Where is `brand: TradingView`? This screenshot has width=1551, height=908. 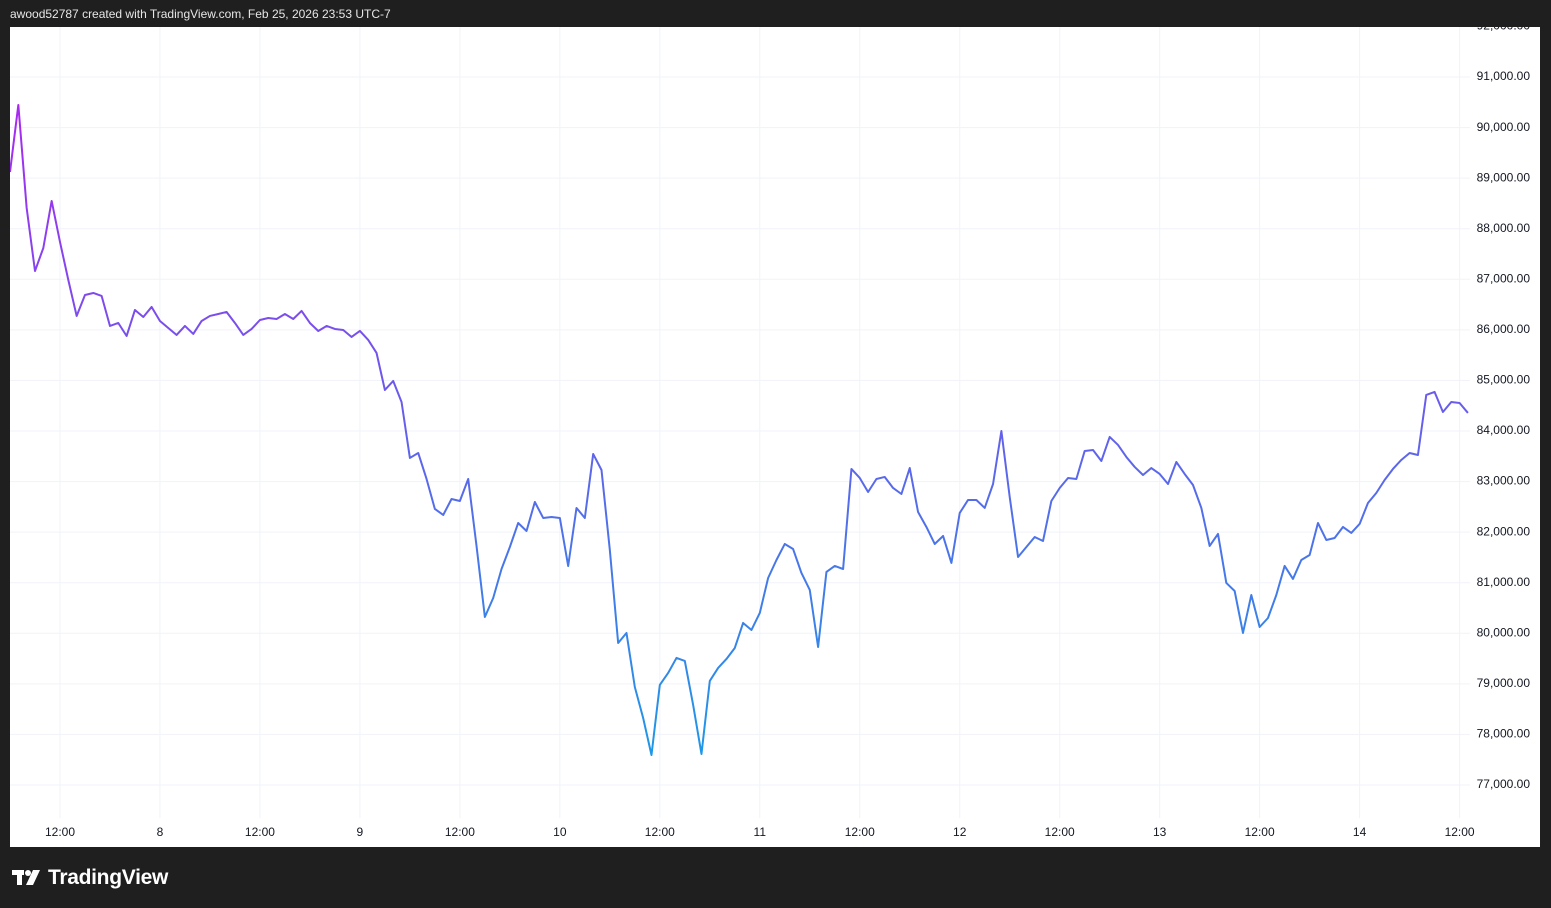
brand: TradingView is located at coordinates (108, 877).